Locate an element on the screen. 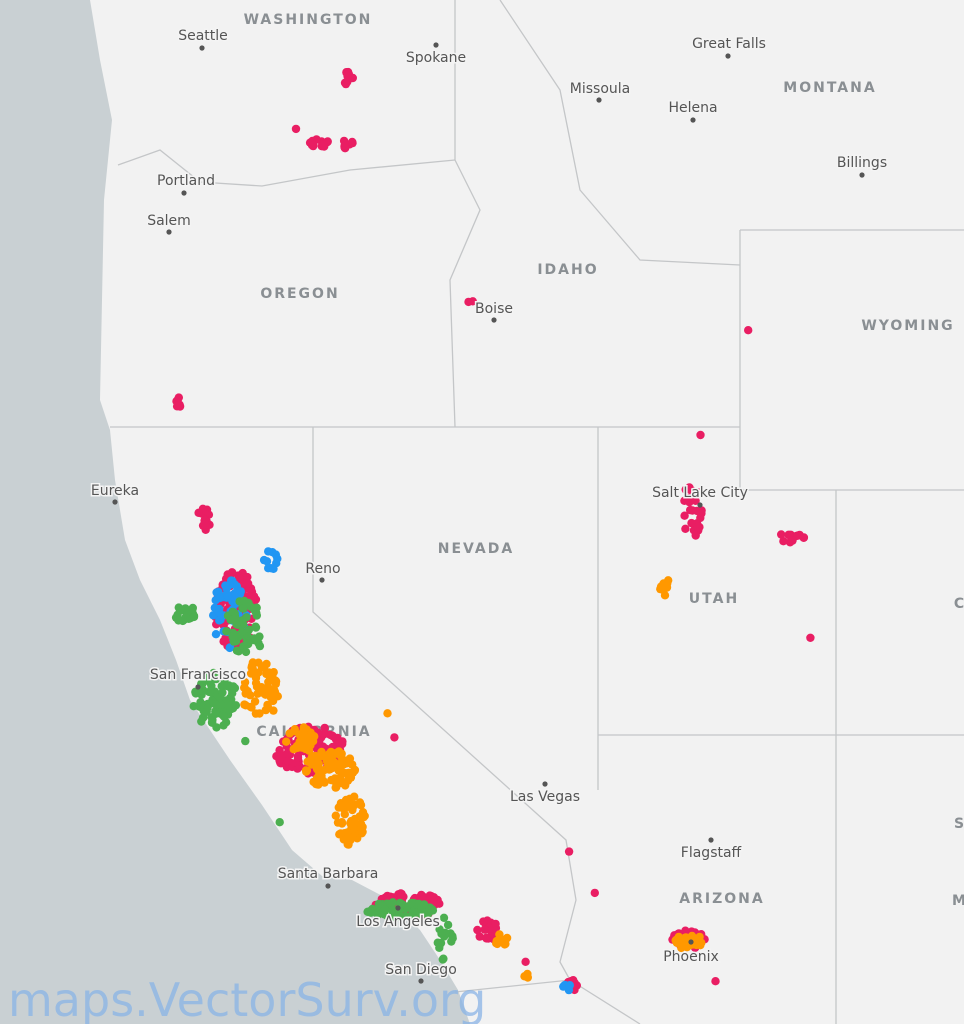 This screenshot has width=964, height=1024. state-label: WASHINGTON is located at coordinates (308, 20).